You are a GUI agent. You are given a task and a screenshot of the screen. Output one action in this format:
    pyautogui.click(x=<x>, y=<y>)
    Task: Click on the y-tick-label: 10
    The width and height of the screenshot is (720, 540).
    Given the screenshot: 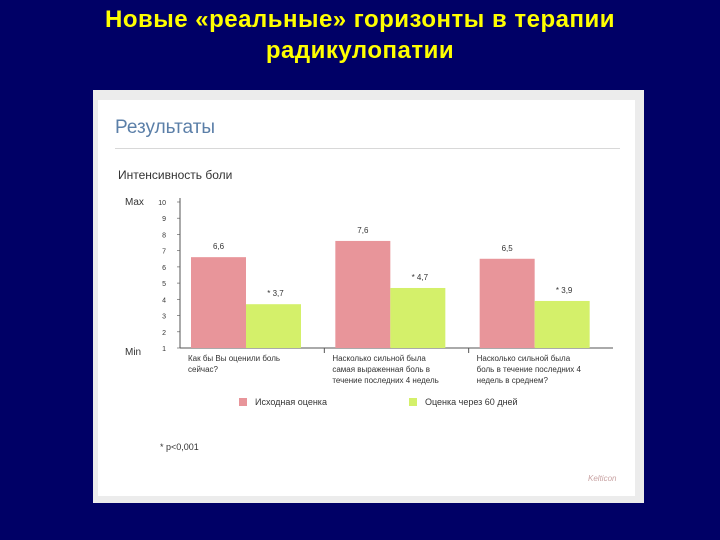 What is the action you would take?
    pyautogui.click(x=162, y=203)
    